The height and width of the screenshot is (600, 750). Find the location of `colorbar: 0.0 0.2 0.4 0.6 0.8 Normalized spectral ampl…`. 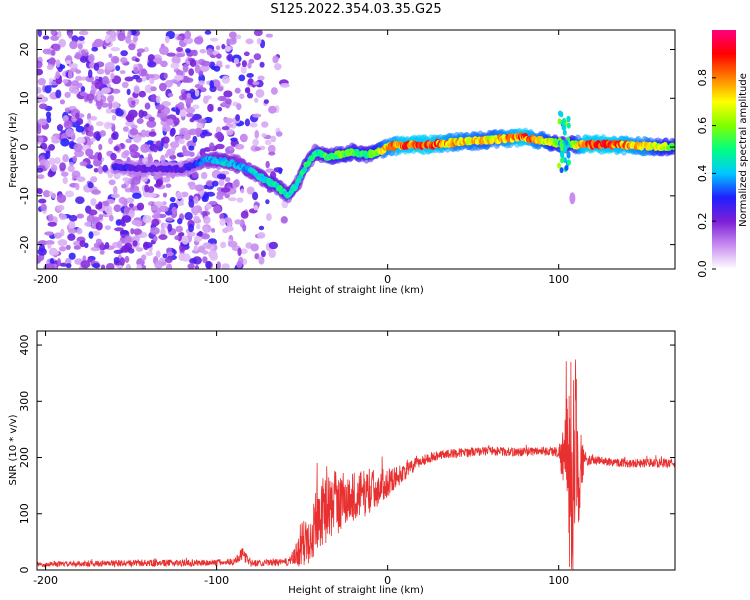

colorbar: 0.0 0.2 0.4 0.6 0.8 Normalized spectral ampl… is located at coordinates (722, 154).